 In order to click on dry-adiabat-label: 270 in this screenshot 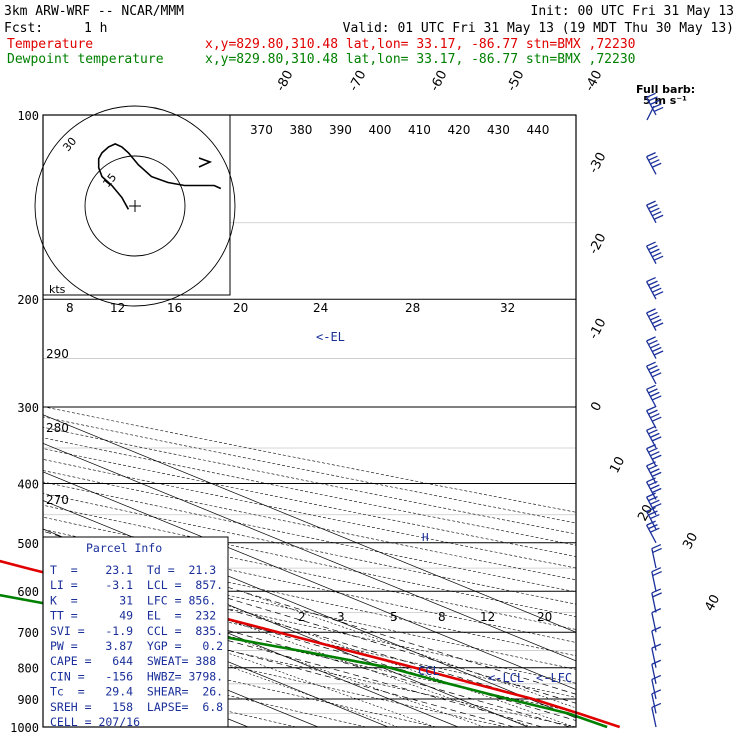, I will do `click(57, 500)`.